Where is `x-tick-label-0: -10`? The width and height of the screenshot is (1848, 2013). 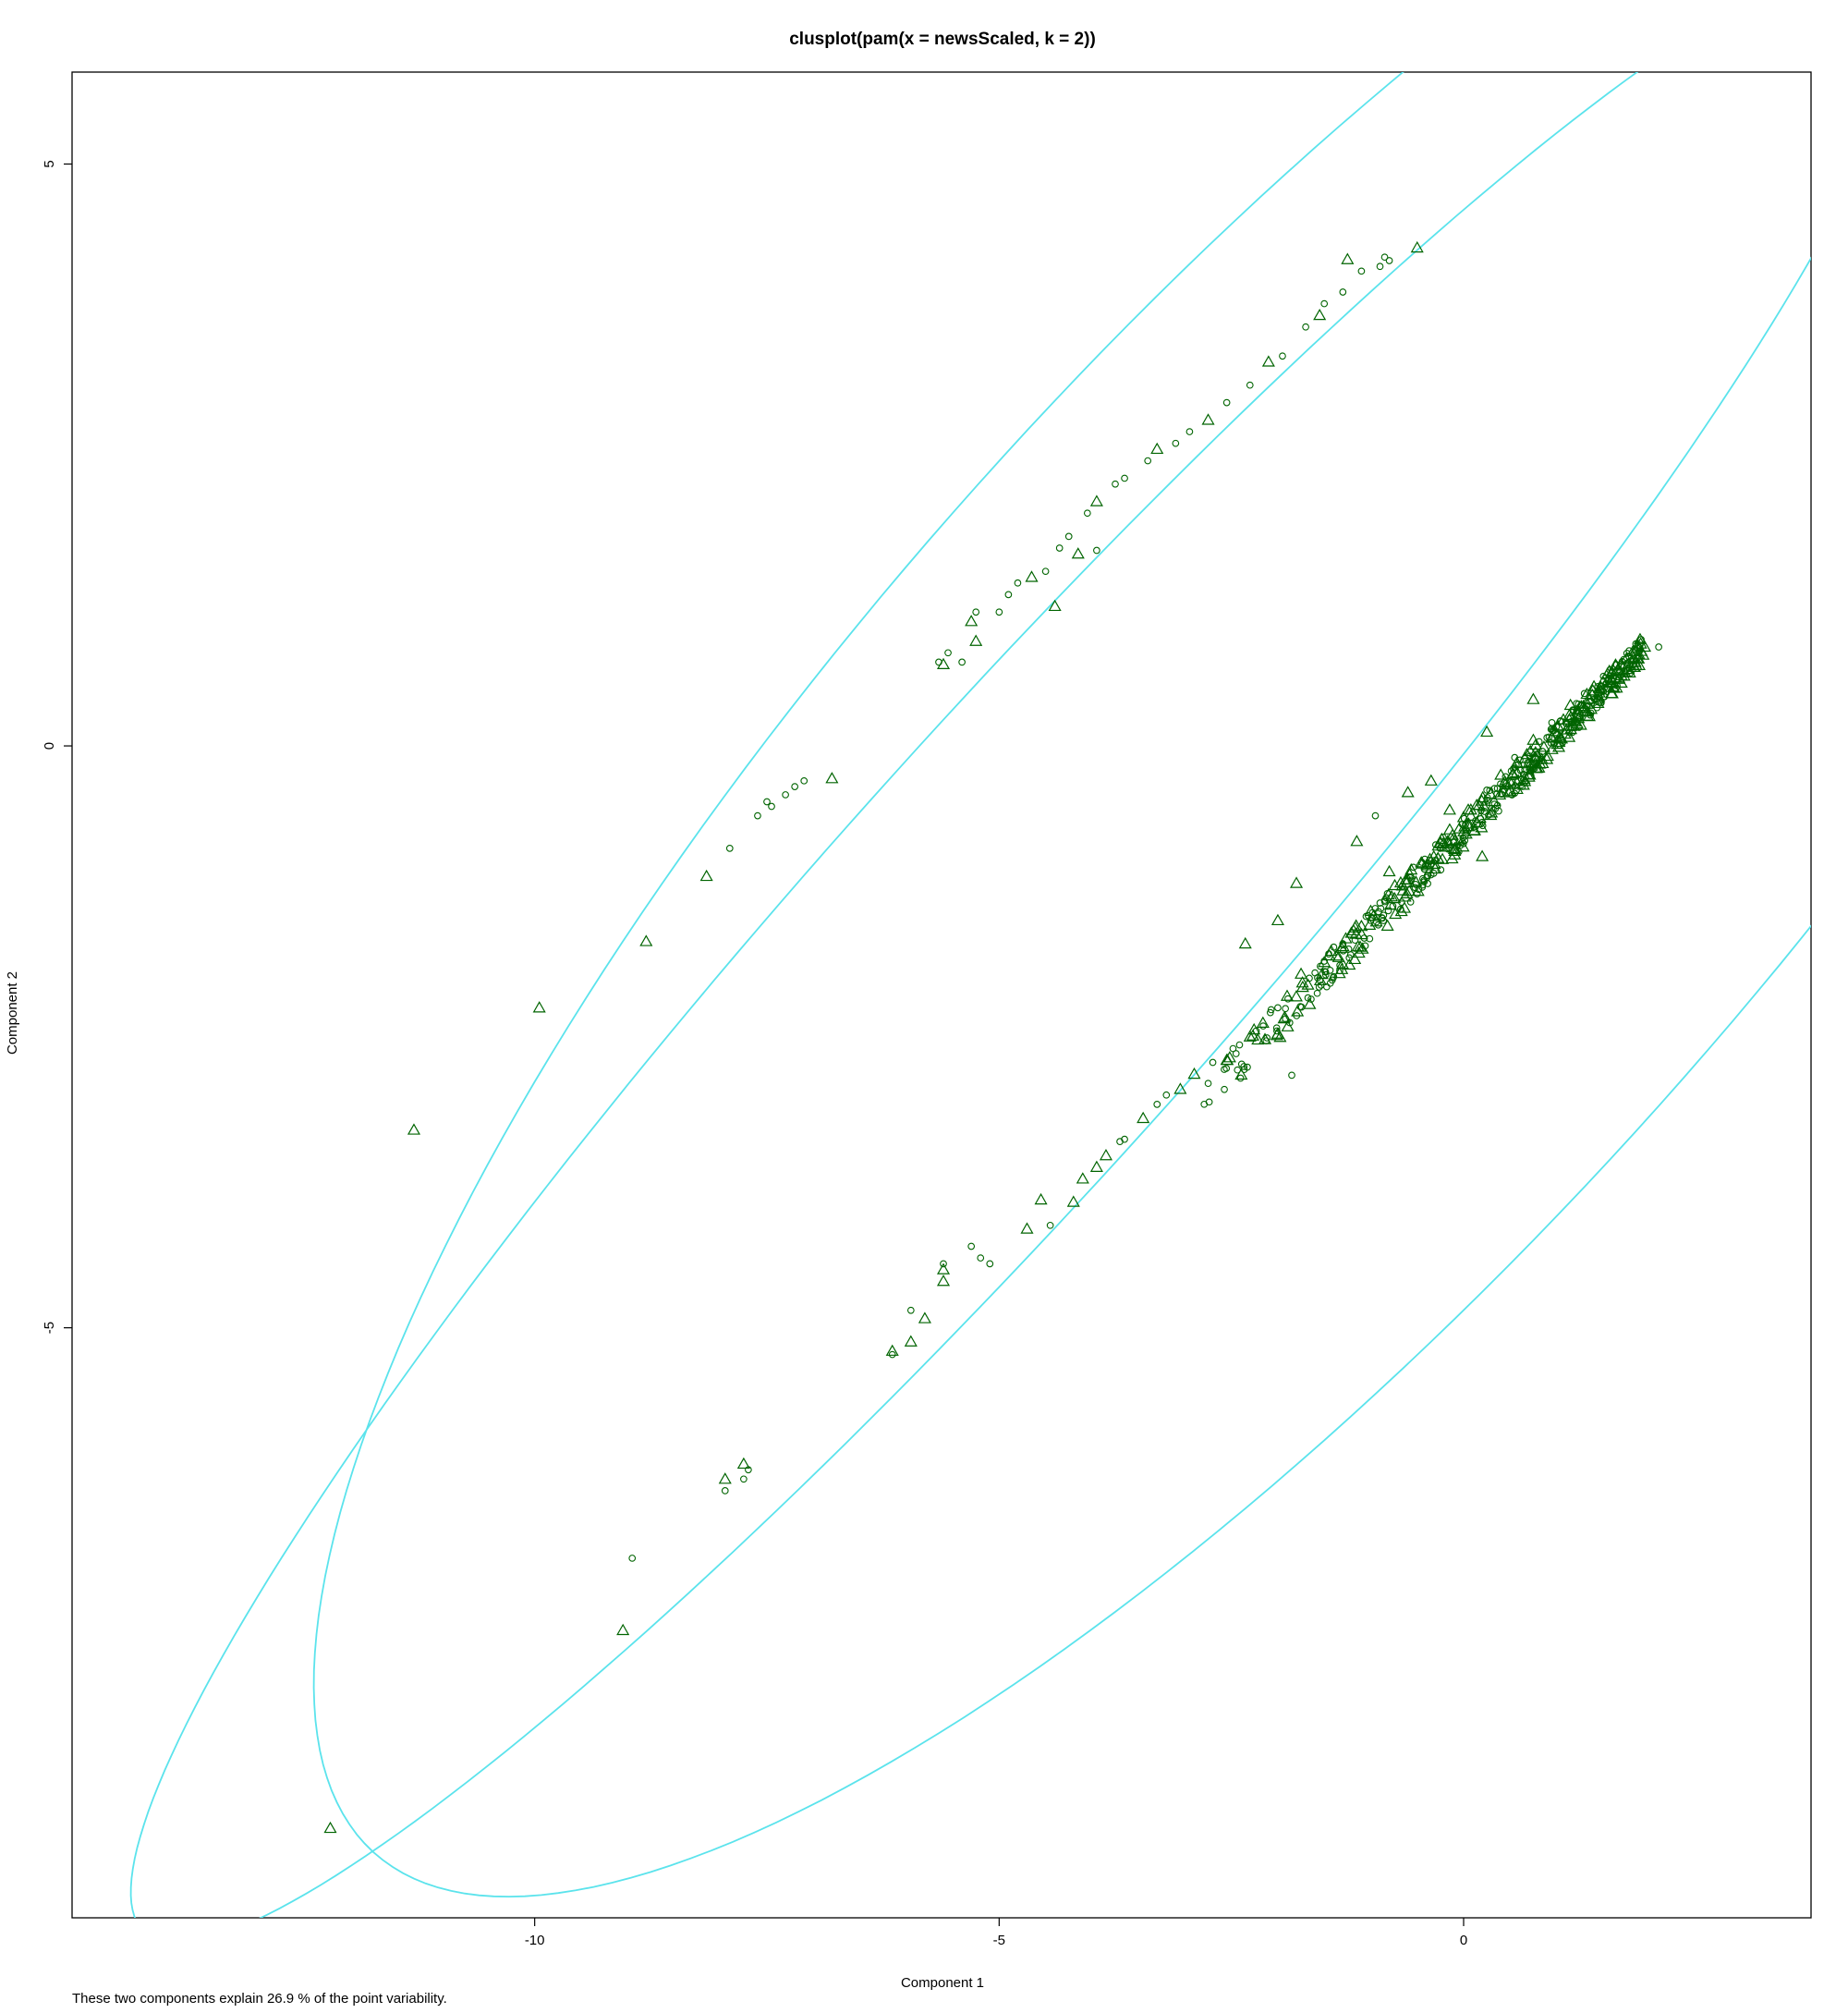 x-tick-label-0: -10 is located at coordinates (535, 1941).